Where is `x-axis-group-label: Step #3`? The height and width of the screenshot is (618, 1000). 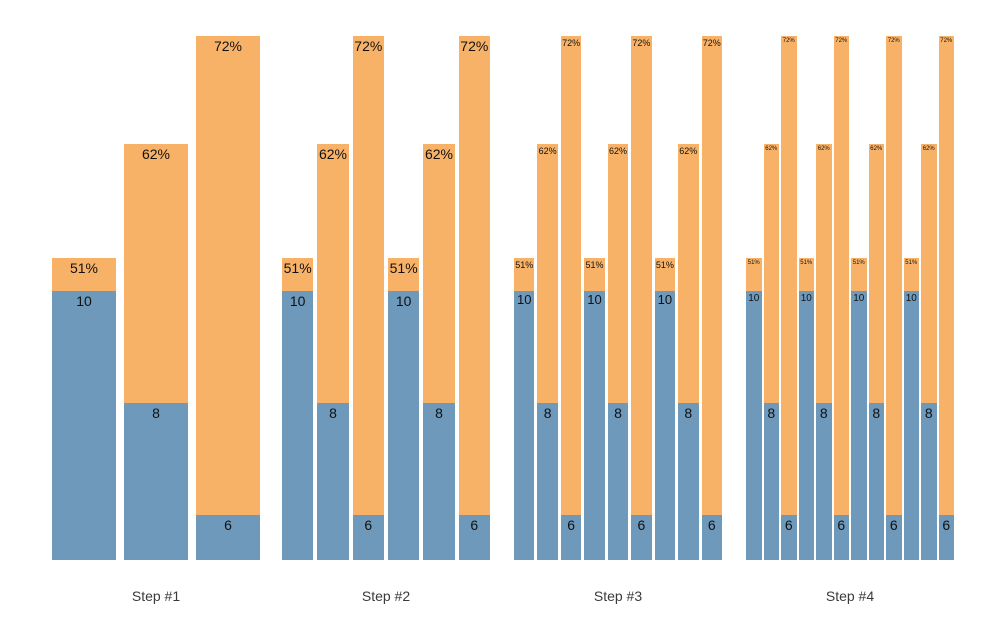
x-axis-group-label: Step #3 is located at coordinates (618, 596).